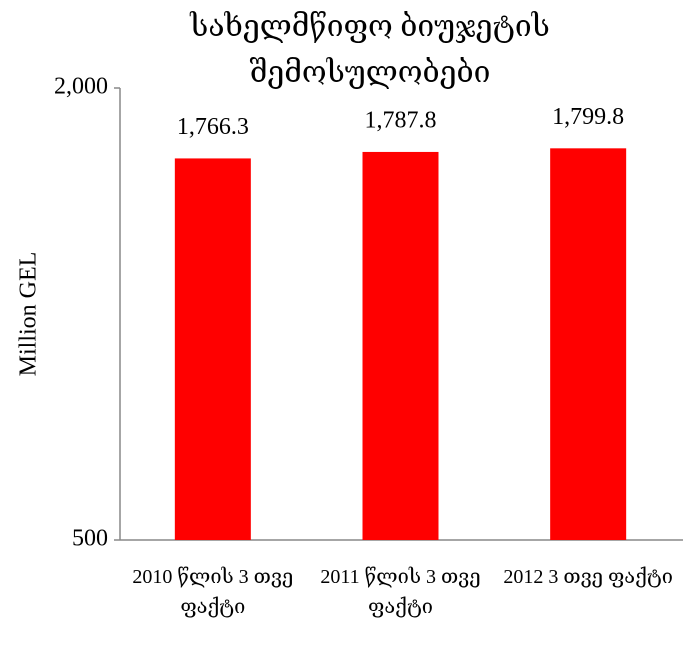 Image resolution: width=683 pixels, height=665 pixels. I want to click on value-label: 1,766.3, so click(213, 127).